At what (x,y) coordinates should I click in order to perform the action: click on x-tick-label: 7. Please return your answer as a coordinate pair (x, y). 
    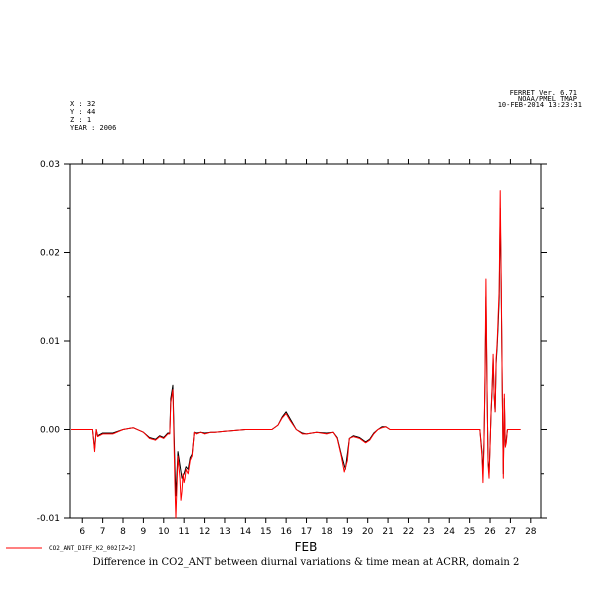
    Looking at the image, I should click on (103, 532).